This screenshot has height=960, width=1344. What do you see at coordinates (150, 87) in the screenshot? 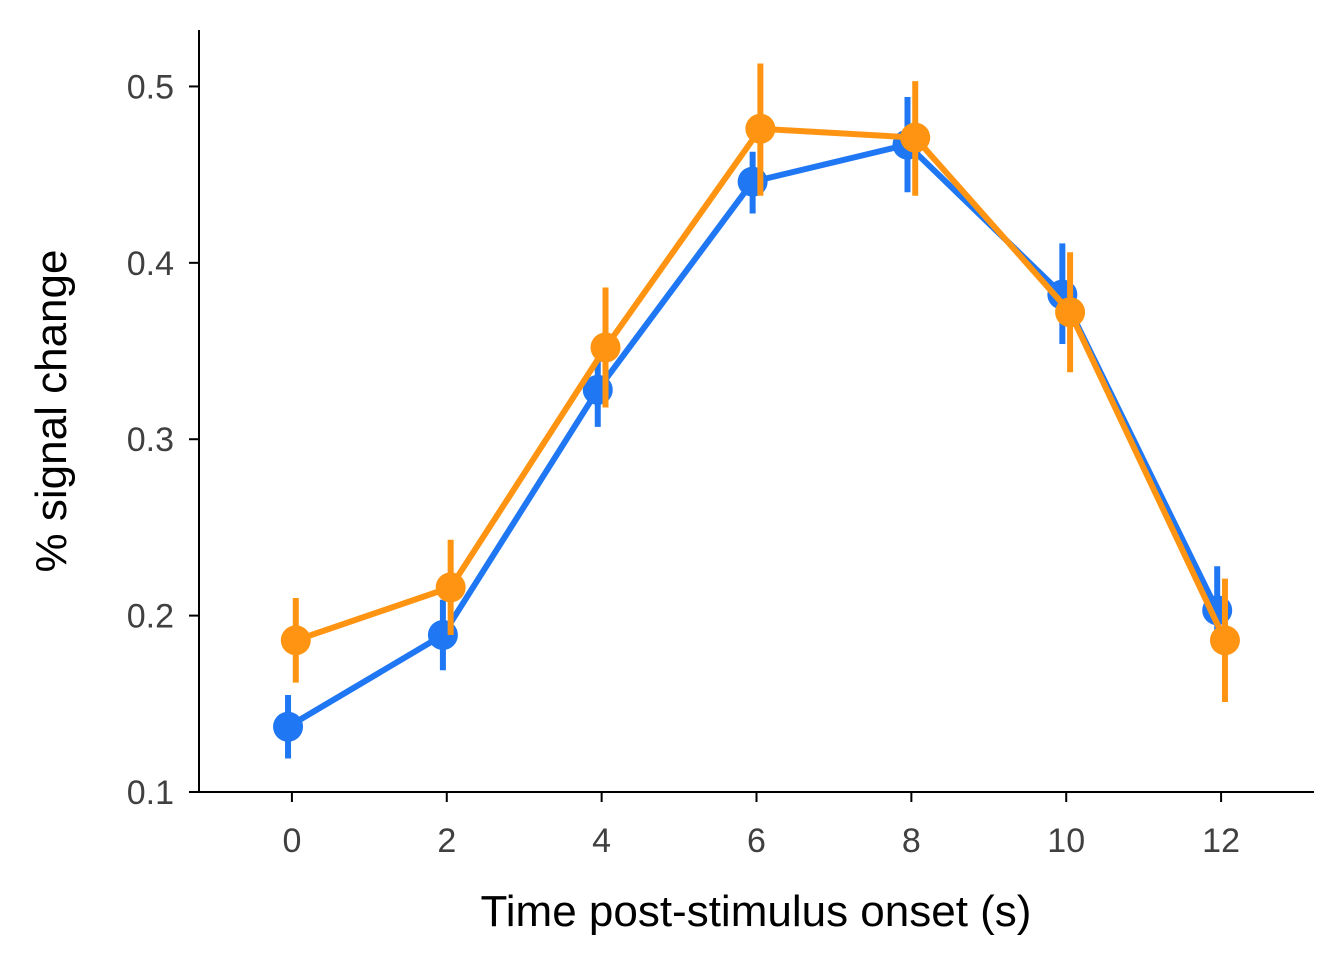
I see `y-tick-label: 0.5` at bounding box center [150, 87].